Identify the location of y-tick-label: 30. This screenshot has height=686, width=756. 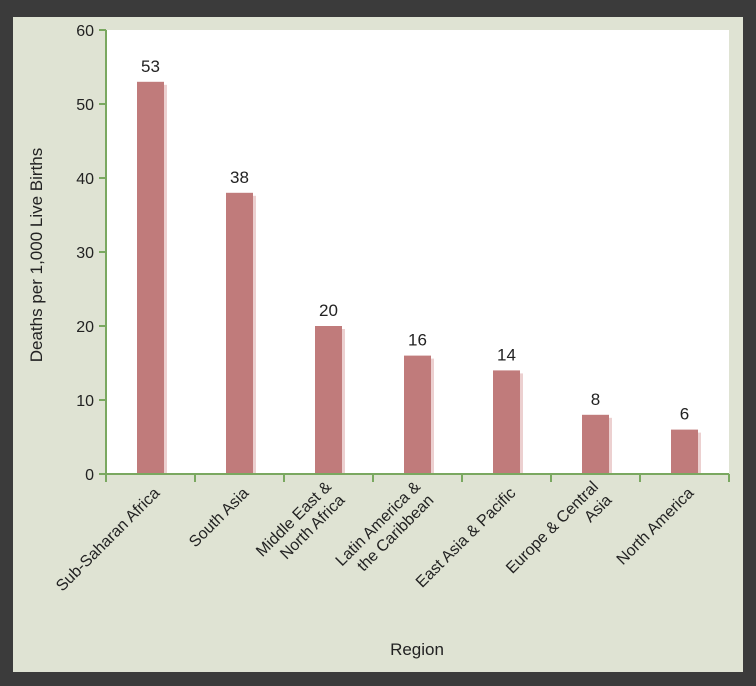
(85, 253).